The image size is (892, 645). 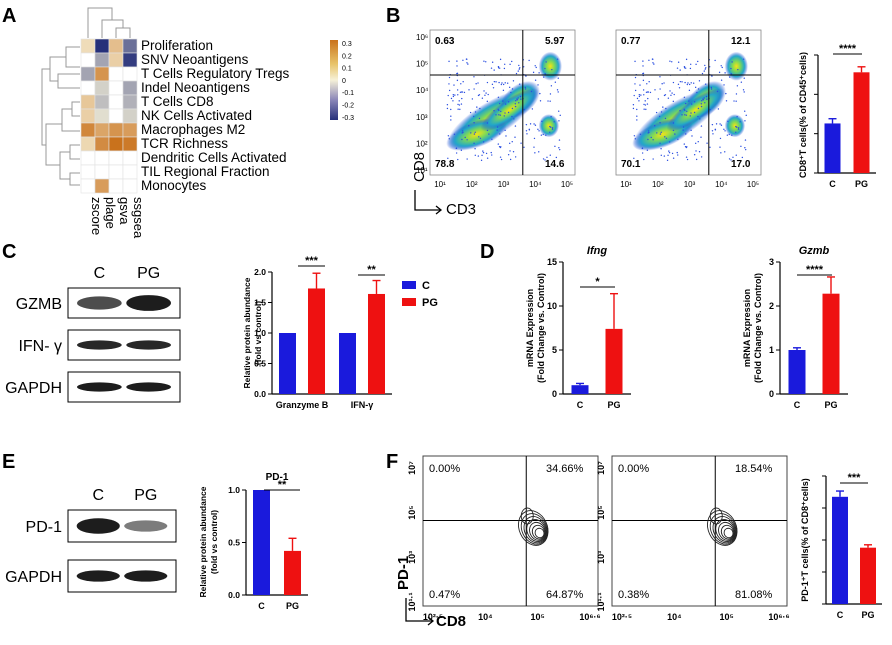 What do you see at coordinates (302, 405) in the screenshot?
I see `category-label: Granzyme B` at bounding box center [302, 405].